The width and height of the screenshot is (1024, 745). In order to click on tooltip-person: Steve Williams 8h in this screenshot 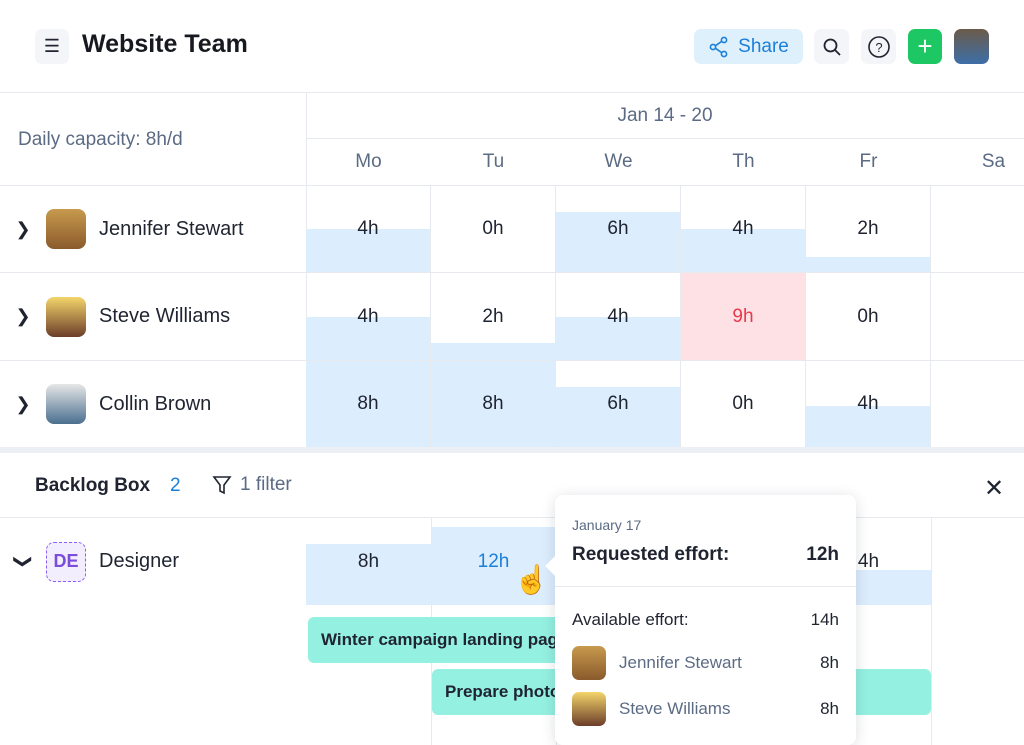, I will do `click(705, 709)`.